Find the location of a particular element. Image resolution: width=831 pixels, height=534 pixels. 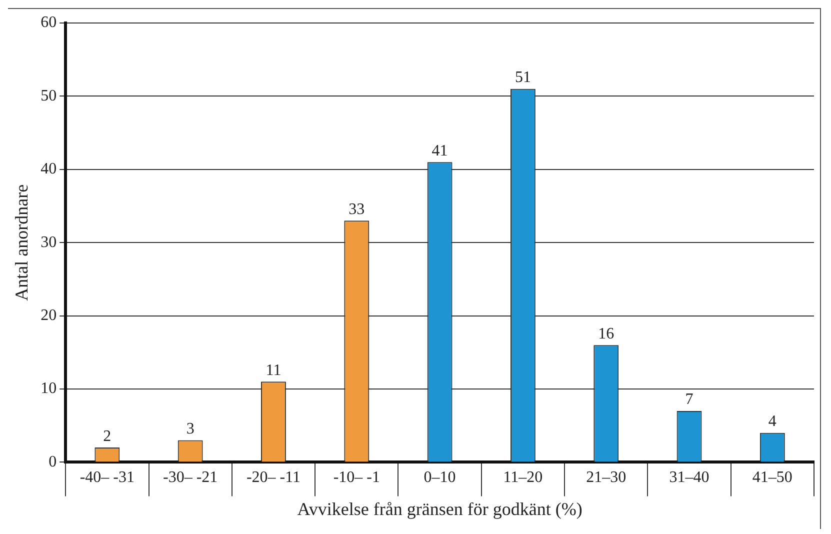

data-label: 7 is located at coordinates (689, 399).